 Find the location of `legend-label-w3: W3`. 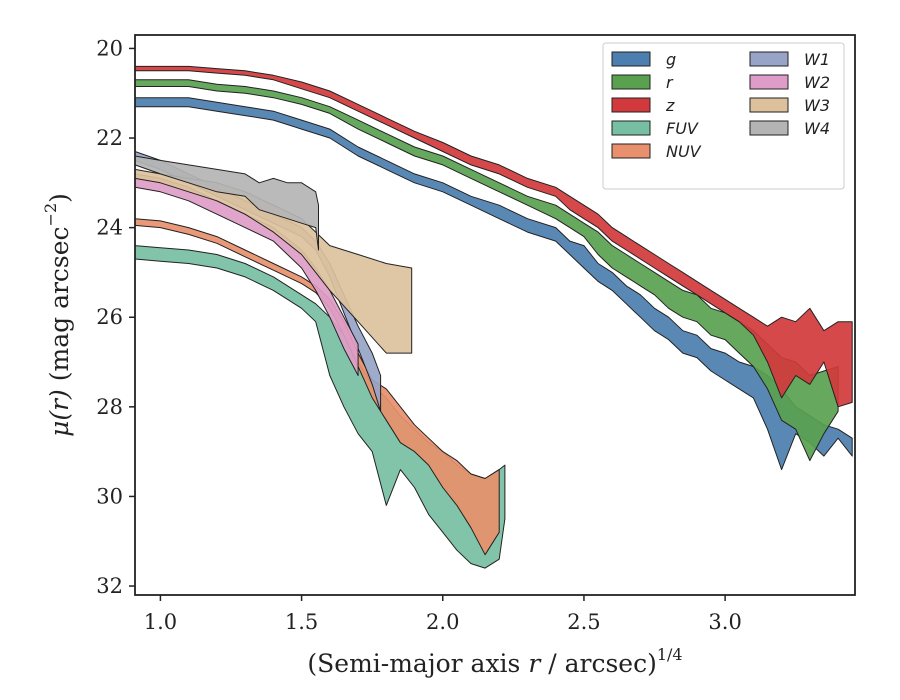

legend-label-w3: W3 is located at coordinates (817, 105).